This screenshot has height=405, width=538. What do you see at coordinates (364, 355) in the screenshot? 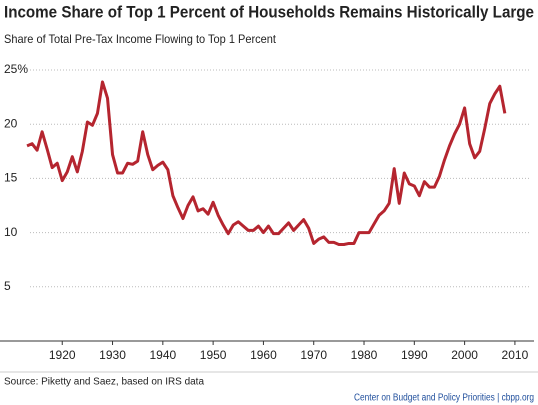
I see `x-tick-label: 1980` at bounding box center [364, 355].